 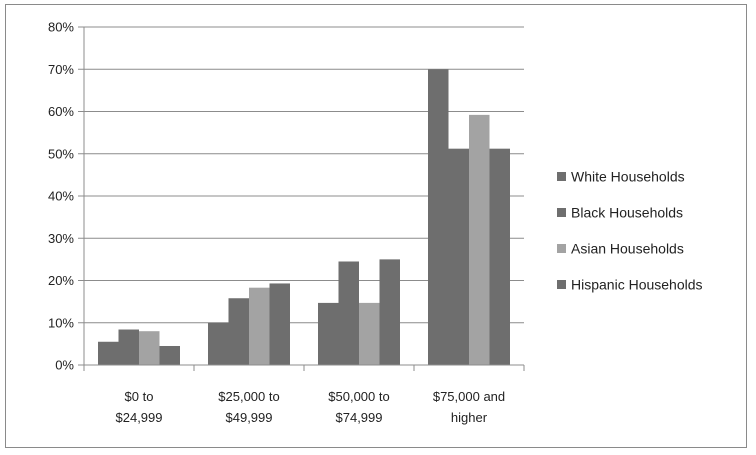 What do you see at coordinates (469, 396) in the screenshot?
I see `x-tick-label-line: $75,000 and` at bounding box center [469, 396].